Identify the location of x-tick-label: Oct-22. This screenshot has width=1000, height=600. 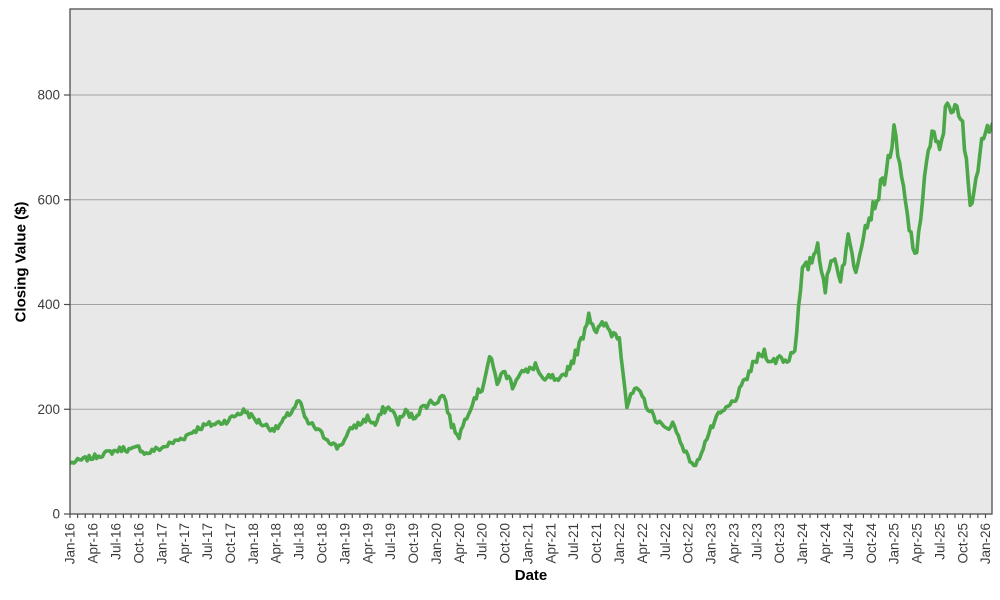
(688, 543).